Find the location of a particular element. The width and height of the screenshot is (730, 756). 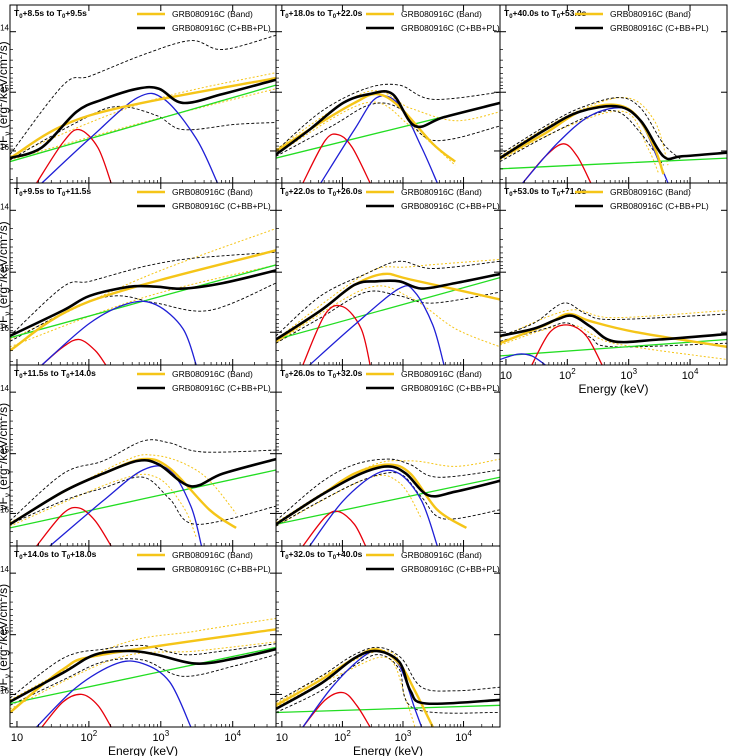

panel-title: T0+11.5s to T0+14.0s is located at coordinates (55, 374).